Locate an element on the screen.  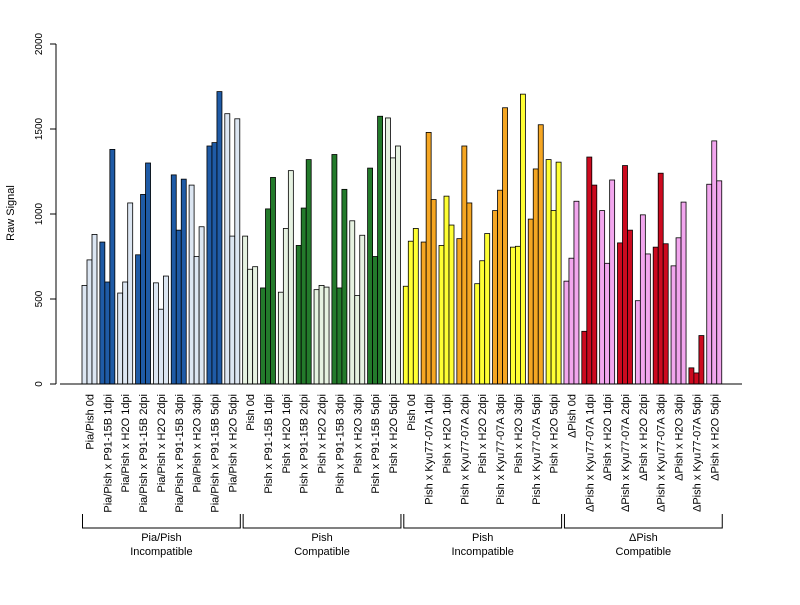
x-tick-label: Pish x P91-15B 1dpi is located at coordinates (269, 444).